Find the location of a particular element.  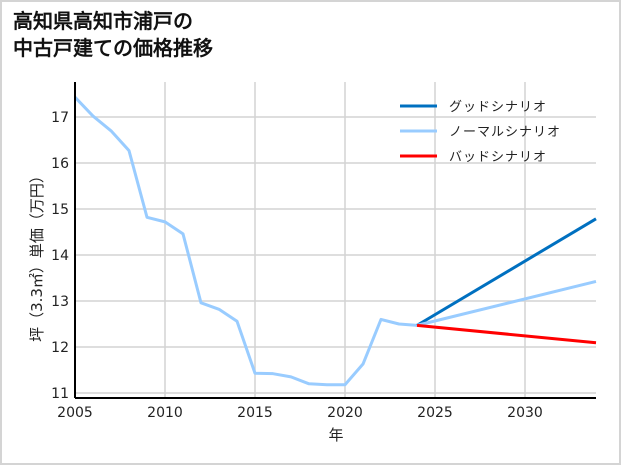

legend-item-good: グッドシナリオ is located at coordinates (473, 107).